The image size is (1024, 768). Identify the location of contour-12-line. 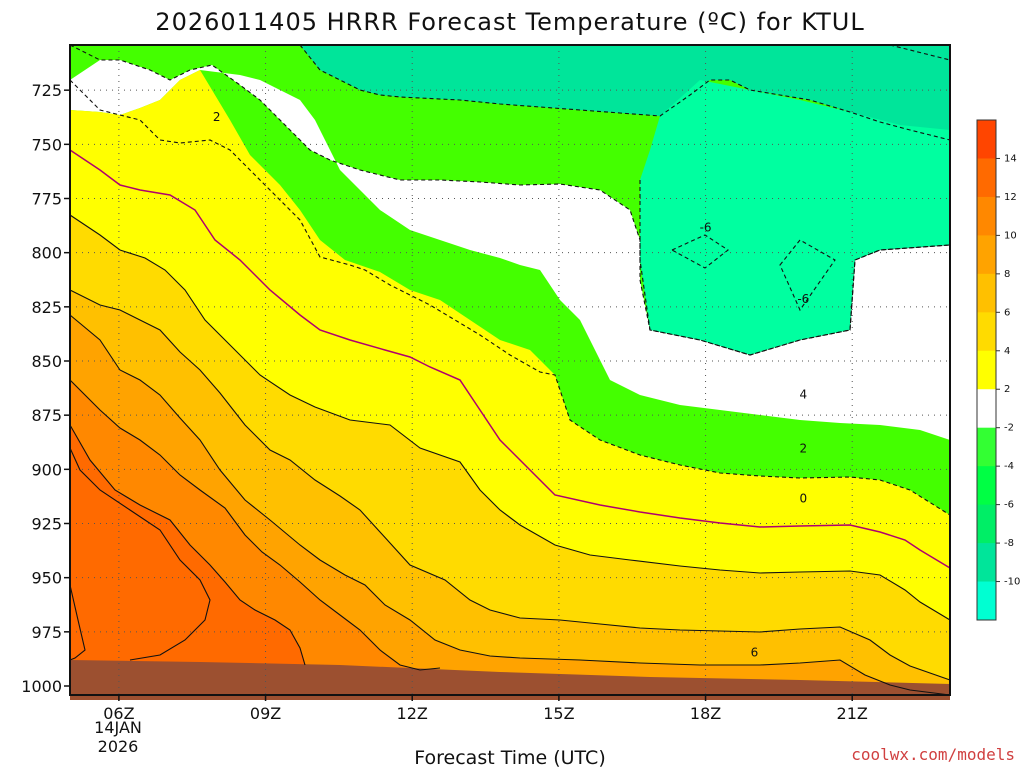
(140, 554).